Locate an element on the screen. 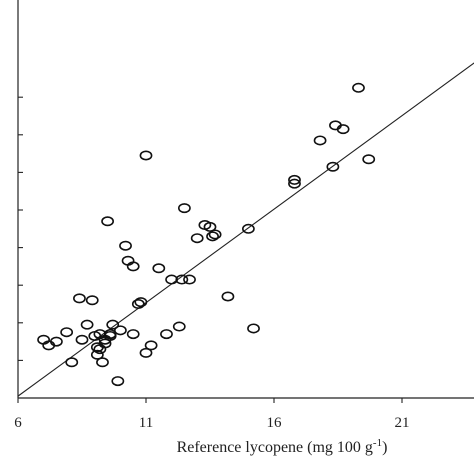 The height and width of the screenshot is (474, 474). x-tick-label: 16 is located at coordinates (275, 423).